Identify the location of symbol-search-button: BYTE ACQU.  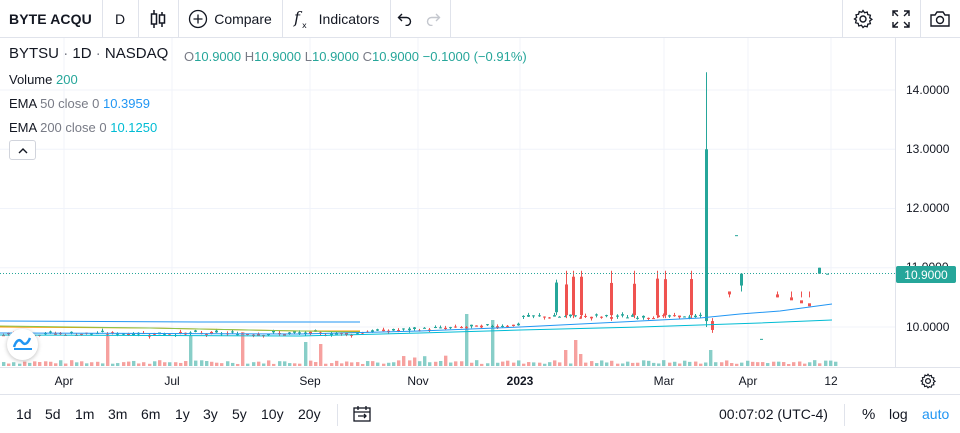
(50, 19).